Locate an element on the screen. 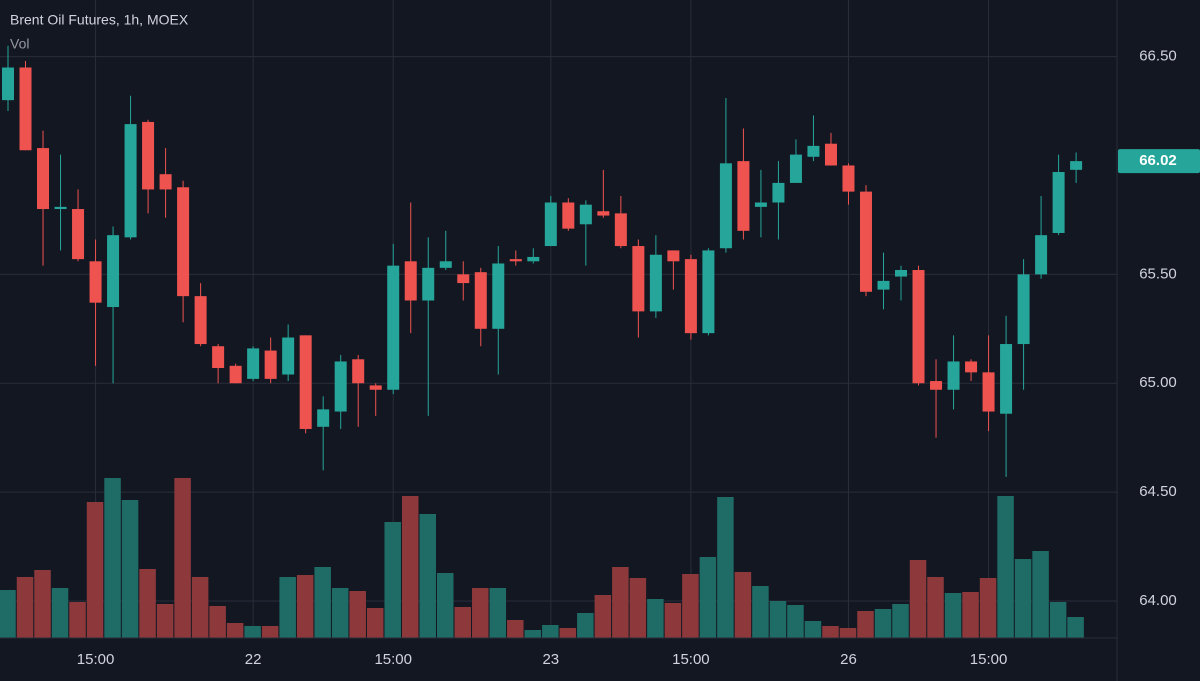  x-tick-label: 22 is located at coordinates (253, 659).